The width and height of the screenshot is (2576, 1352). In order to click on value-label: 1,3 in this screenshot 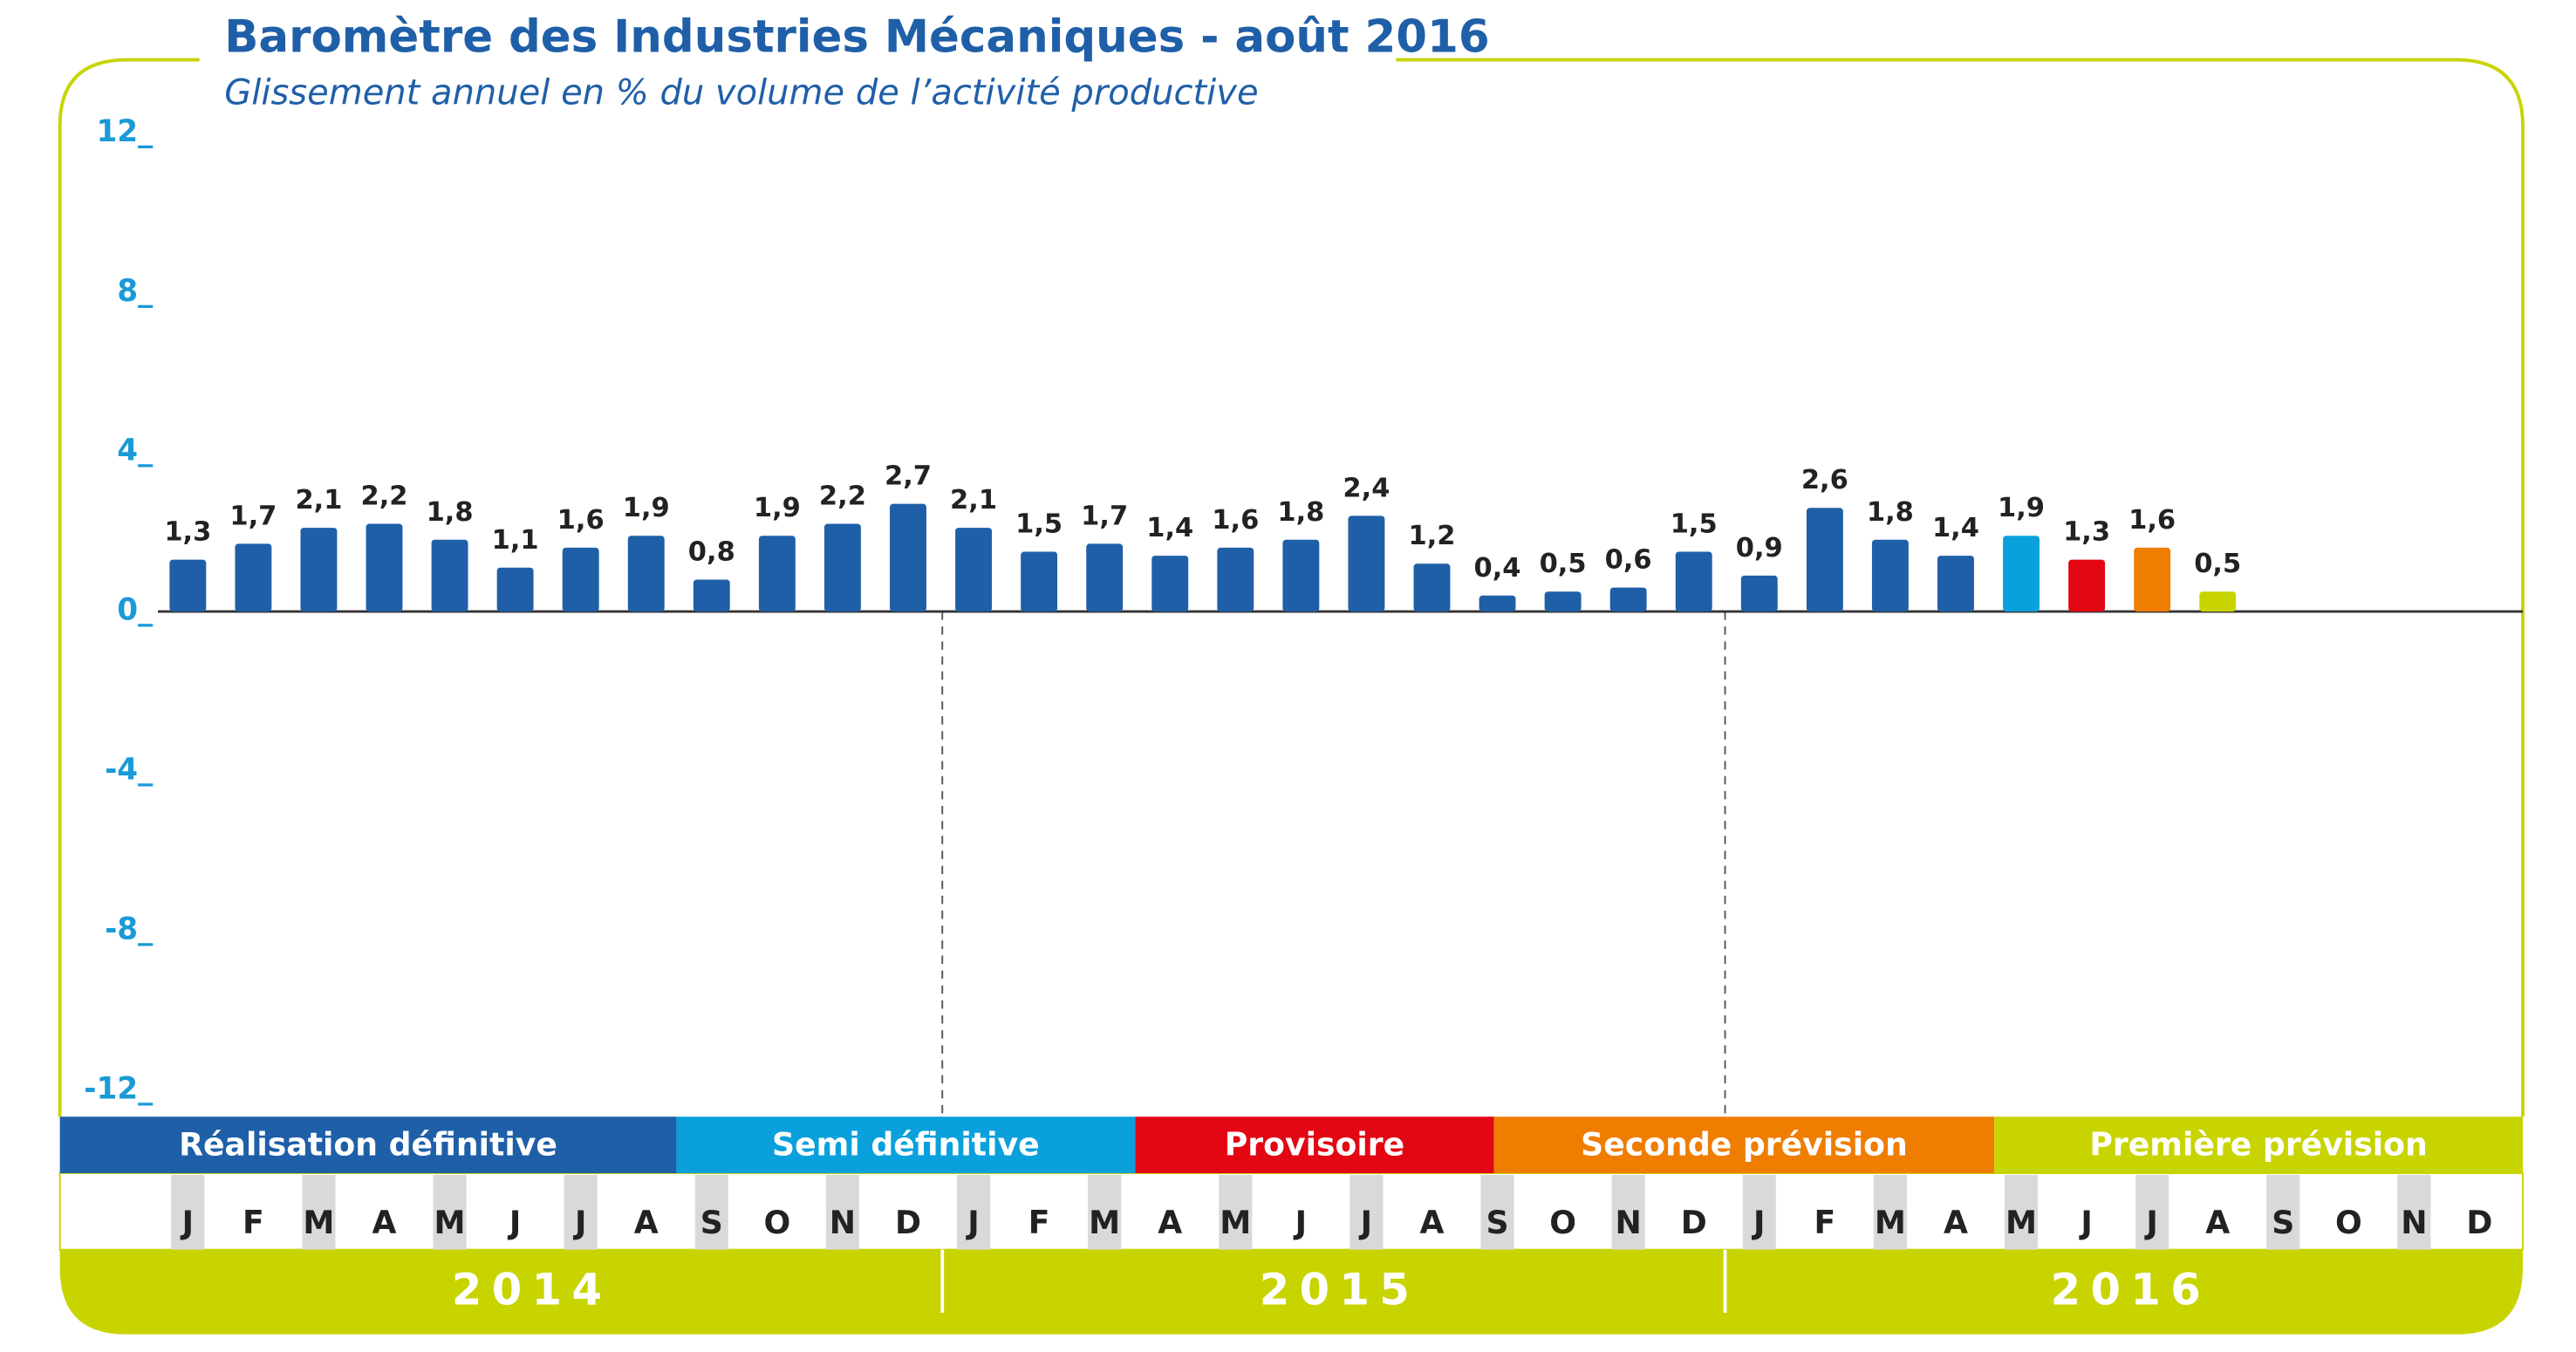, I will do `click(2086, 533)`.